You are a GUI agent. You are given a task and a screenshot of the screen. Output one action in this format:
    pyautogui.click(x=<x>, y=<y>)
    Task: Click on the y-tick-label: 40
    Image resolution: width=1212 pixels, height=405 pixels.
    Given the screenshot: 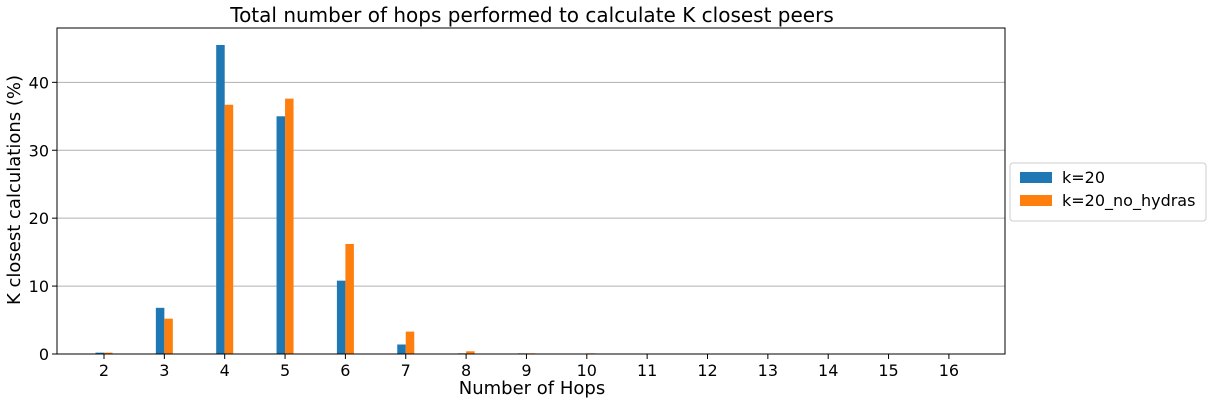 What is the action you would take?
    pyautogui.click(x=39, y=82)
    